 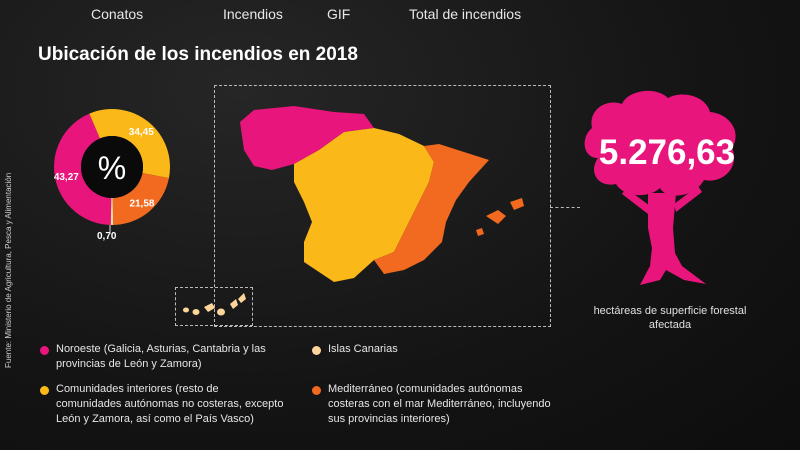 I want to click on spain-map, so click(x=382, y=194).